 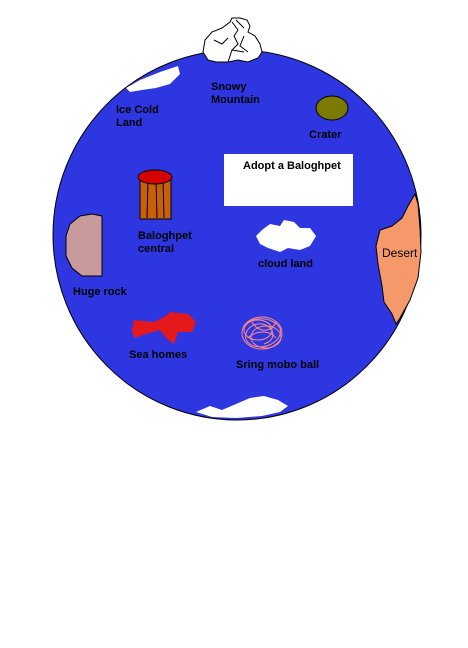 What do you see at coordinates (153, 79) in the screenshot?
I see `ice-cold-land-patch` at bounding box center [153, 79].